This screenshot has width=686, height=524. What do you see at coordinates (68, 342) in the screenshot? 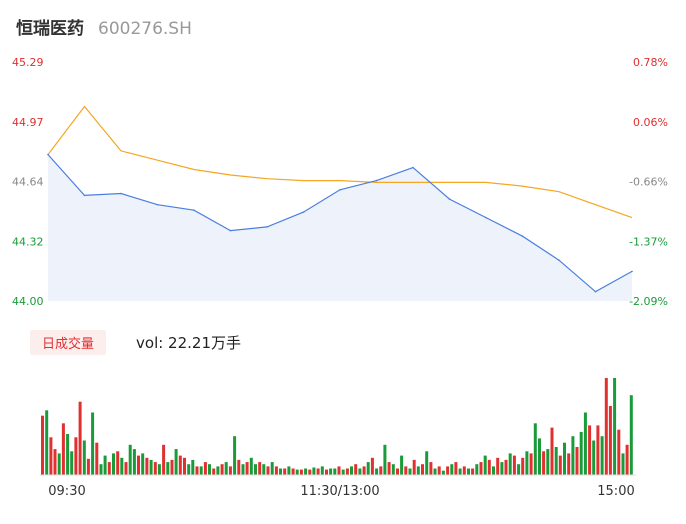
I see `period-tab-daily-volume: 日成交量` at bounding box center [68, 342].